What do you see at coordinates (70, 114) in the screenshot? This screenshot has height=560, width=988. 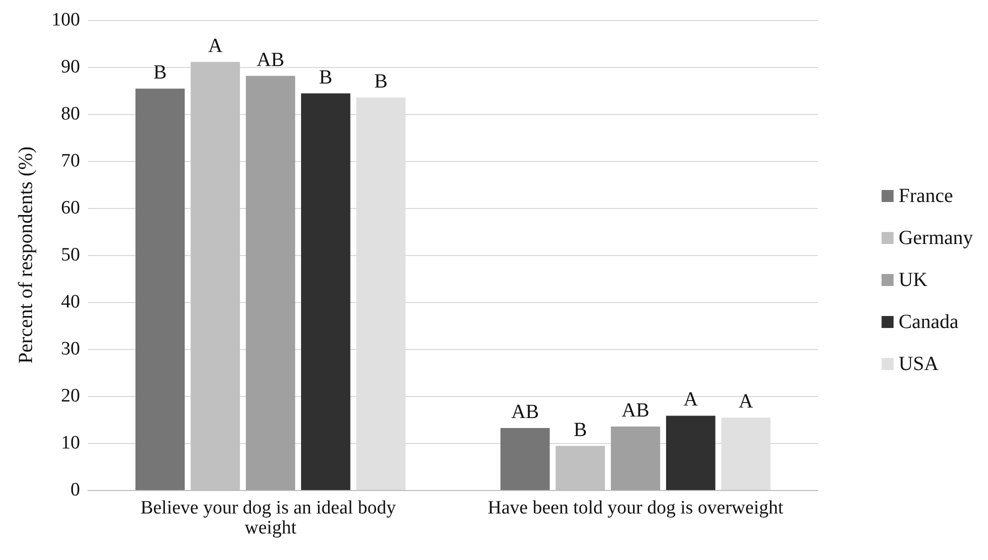 I see `y-tick-label: 80` at bounding box center [70, 114].